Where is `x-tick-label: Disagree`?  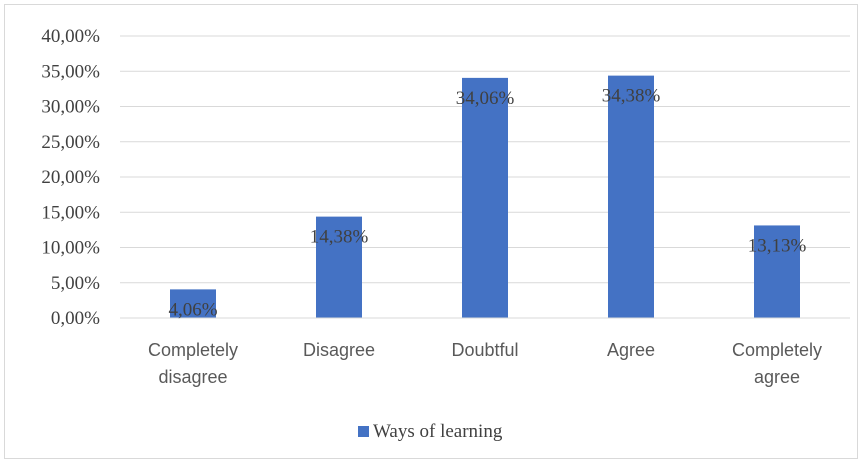 x-tick-label: Disagree is located at coordinates (339, 350).